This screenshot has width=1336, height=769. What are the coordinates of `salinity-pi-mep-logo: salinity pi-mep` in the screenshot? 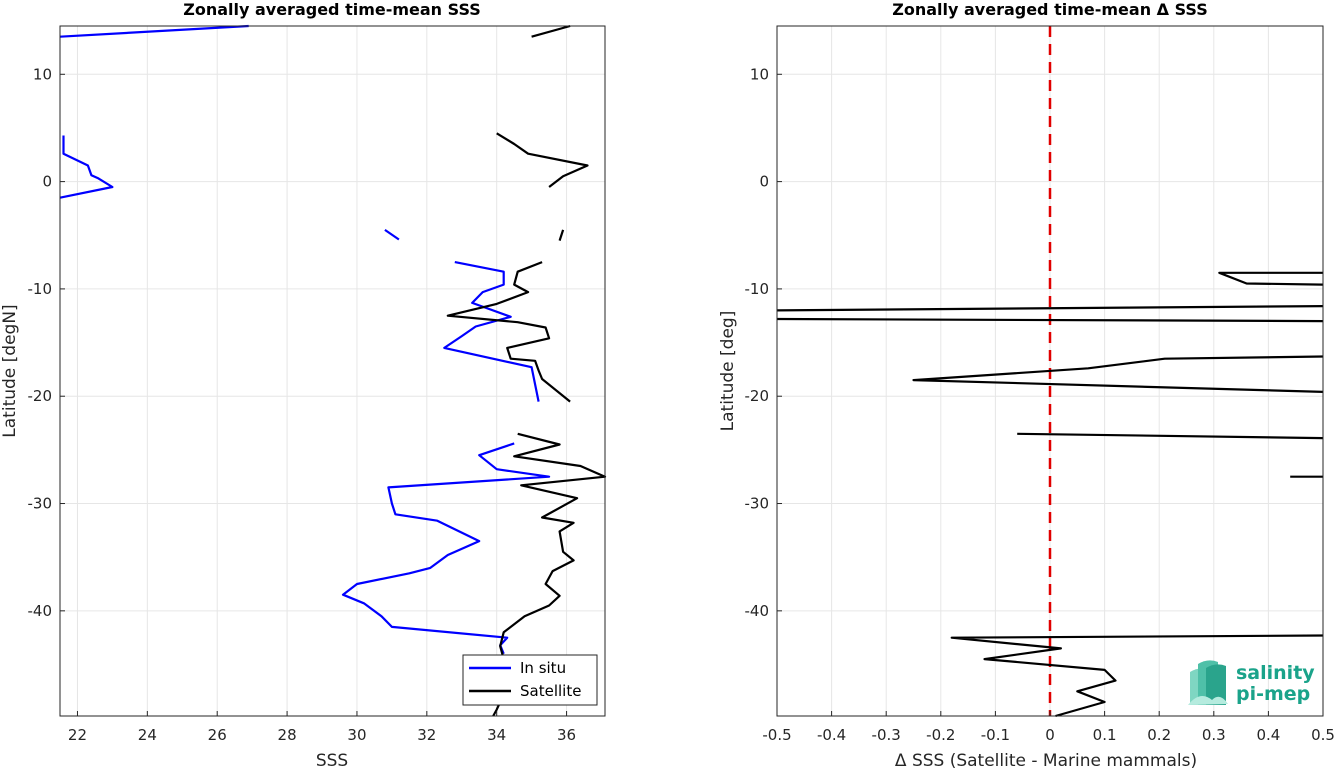 It's located at (1251, 682).